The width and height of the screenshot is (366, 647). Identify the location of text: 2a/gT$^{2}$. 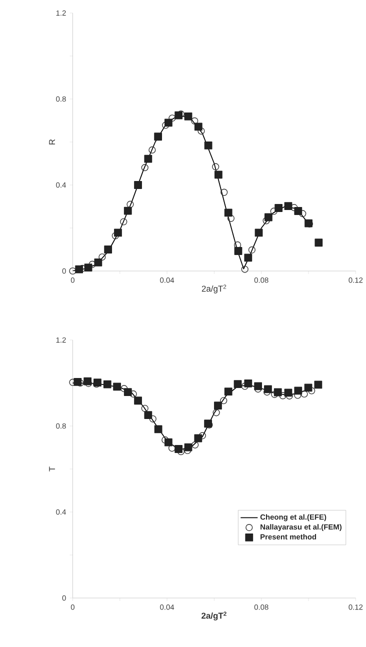
(213, 616).